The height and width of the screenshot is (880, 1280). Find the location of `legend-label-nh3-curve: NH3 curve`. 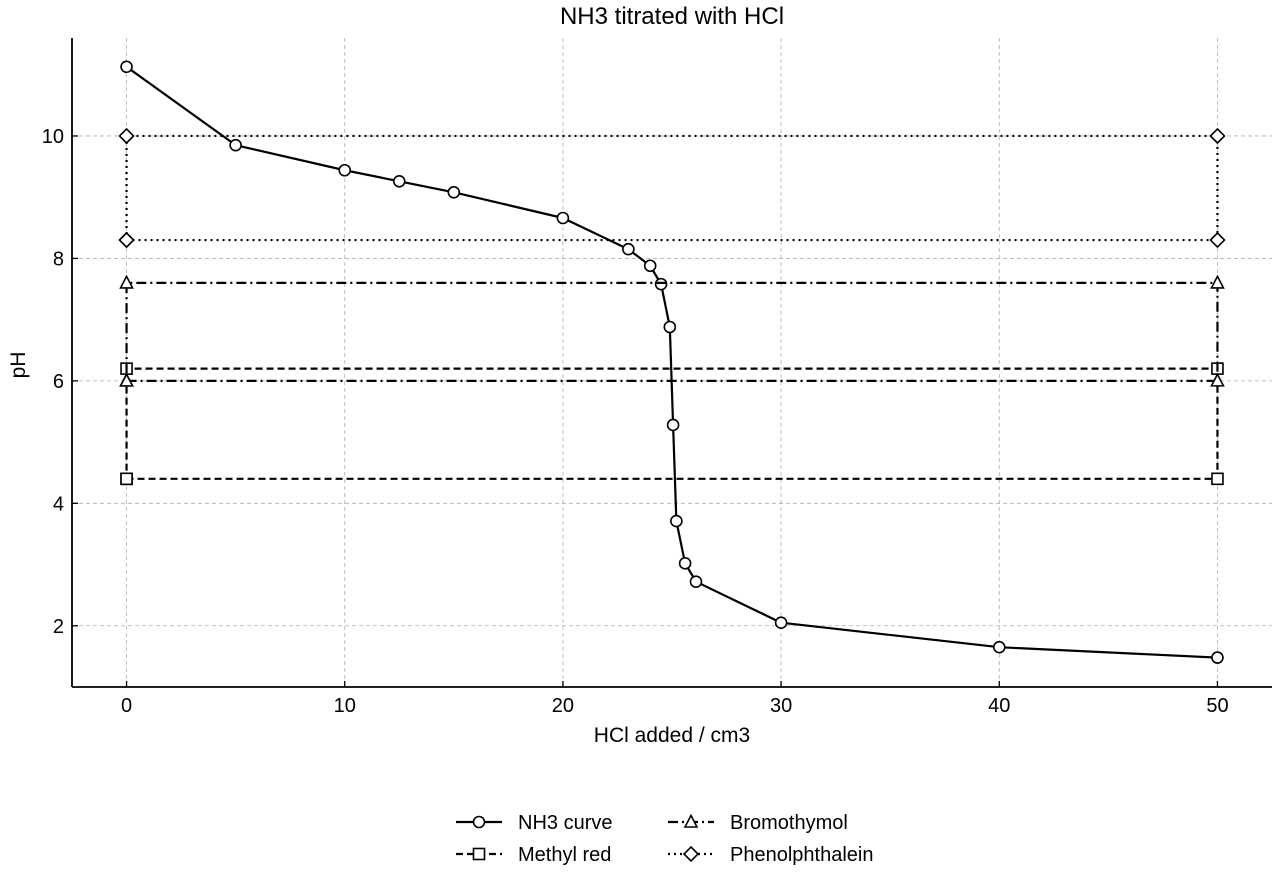

legend-label-nh3-curve: NH3 curve is located at coordinates (565, 823).